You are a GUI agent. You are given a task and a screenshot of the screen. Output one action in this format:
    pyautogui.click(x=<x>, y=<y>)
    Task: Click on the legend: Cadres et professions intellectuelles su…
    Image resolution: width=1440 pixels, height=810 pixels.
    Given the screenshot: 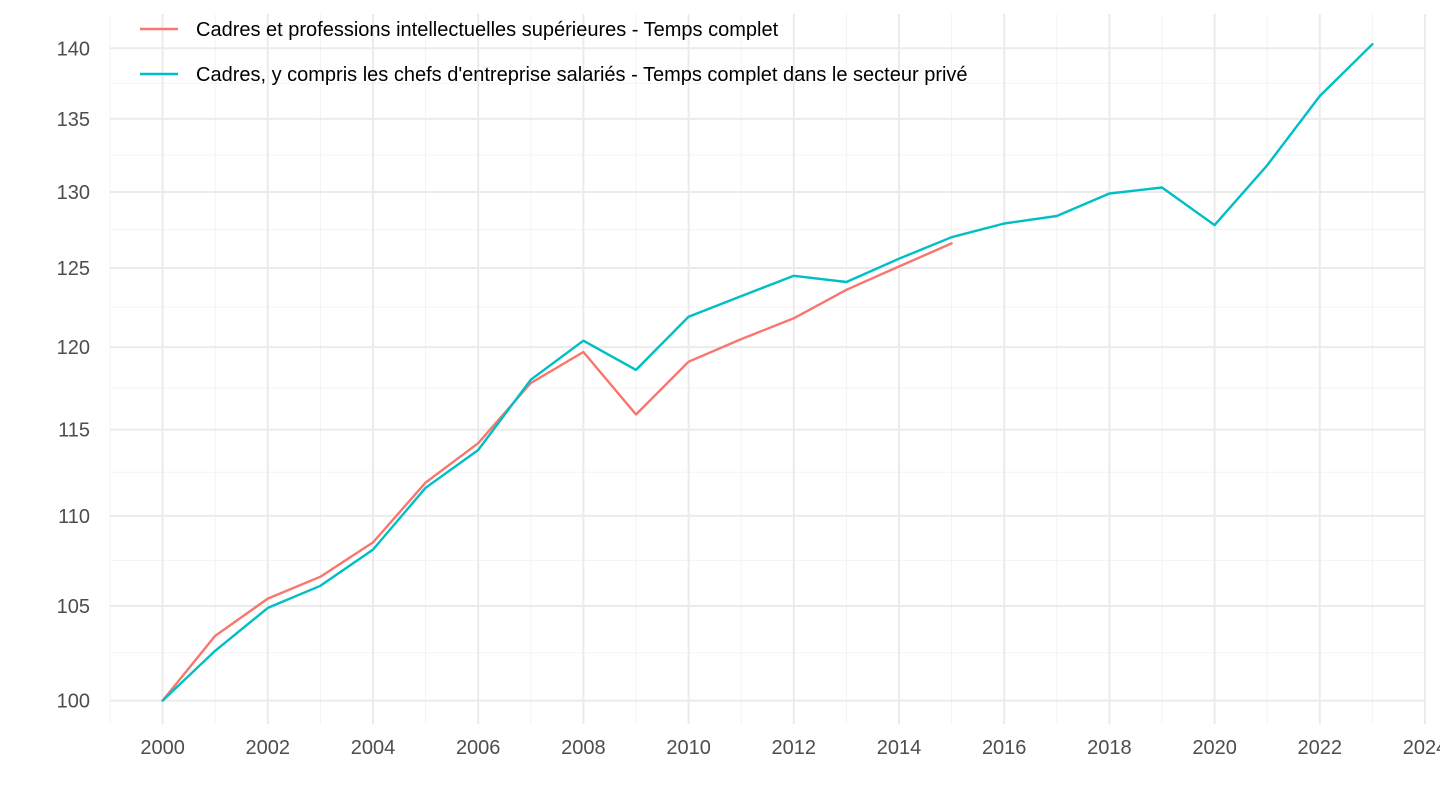 What is the action you would take?
    pyautogui.click(x=554, y=52)
    